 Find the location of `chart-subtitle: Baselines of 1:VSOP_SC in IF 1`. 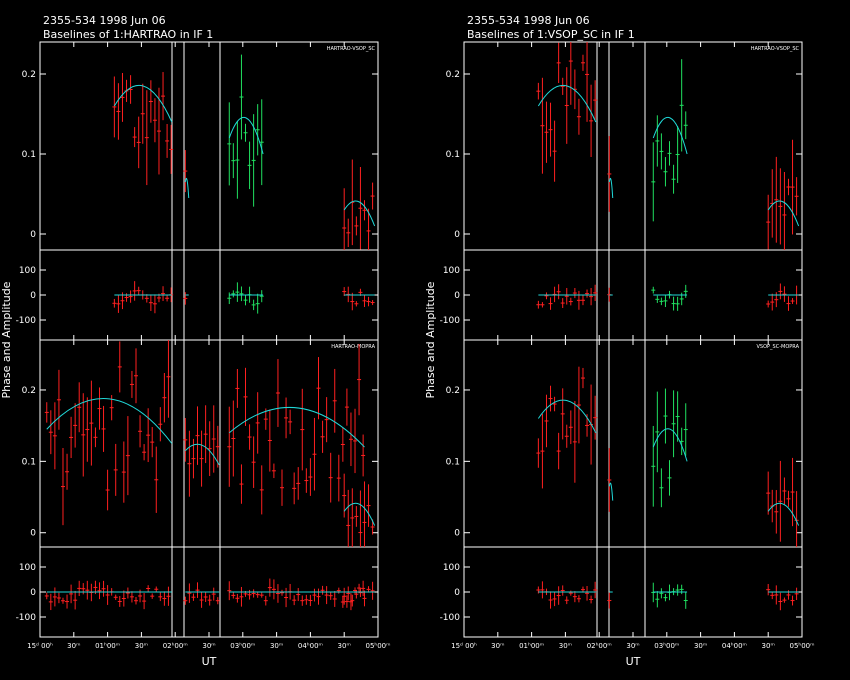

chart-subtitle: Baselines of 1:VSOP_SC in IF 1 is located at coordinates (551, 34).